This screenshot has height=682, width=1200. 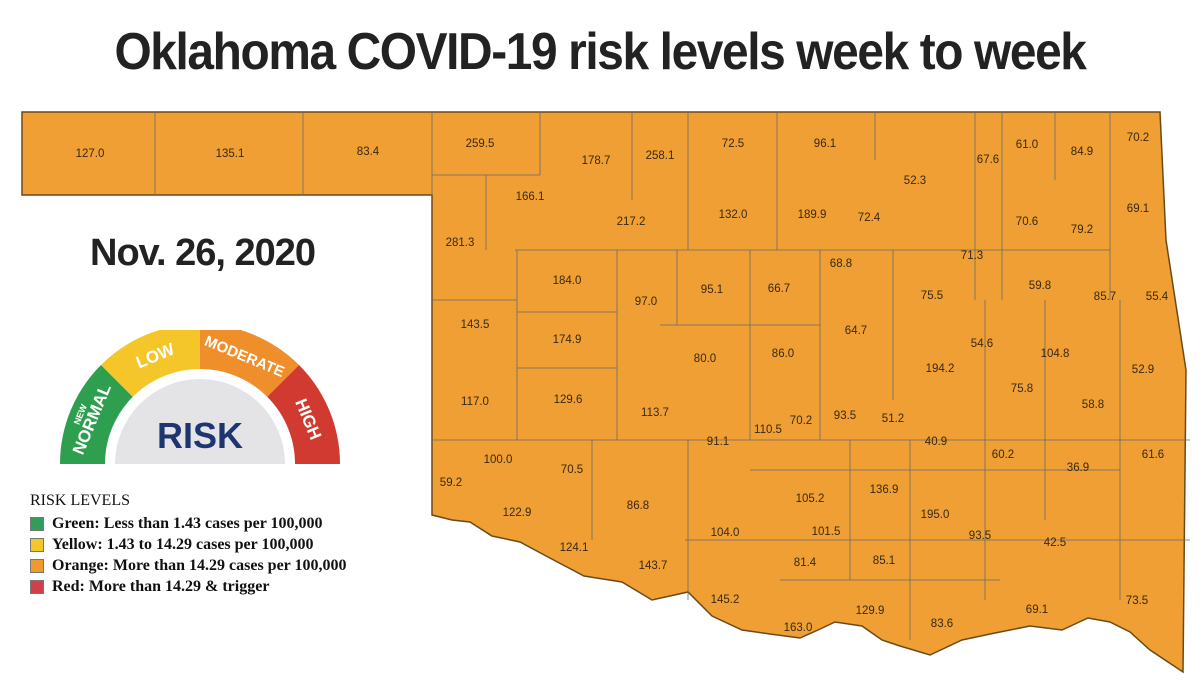 I want to click on county-rate-label: 259.5, so click(x=480, y=144).